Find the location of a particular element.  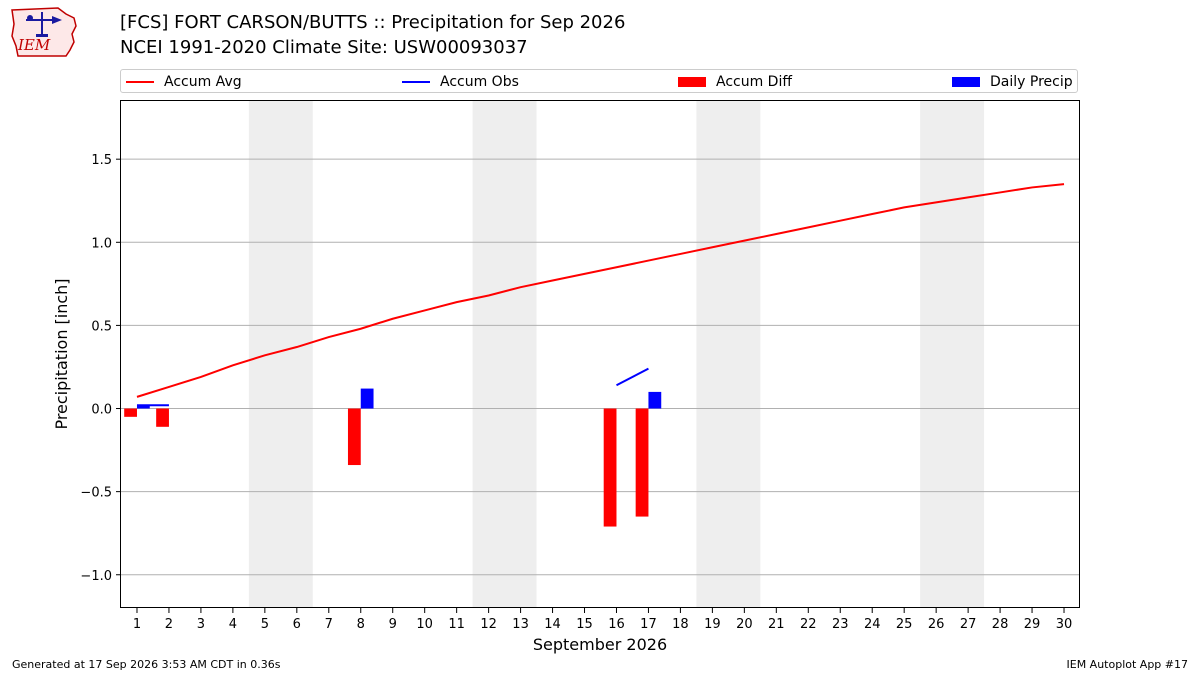

legend-label: Accum Diff is located at coordinates (754, 82).